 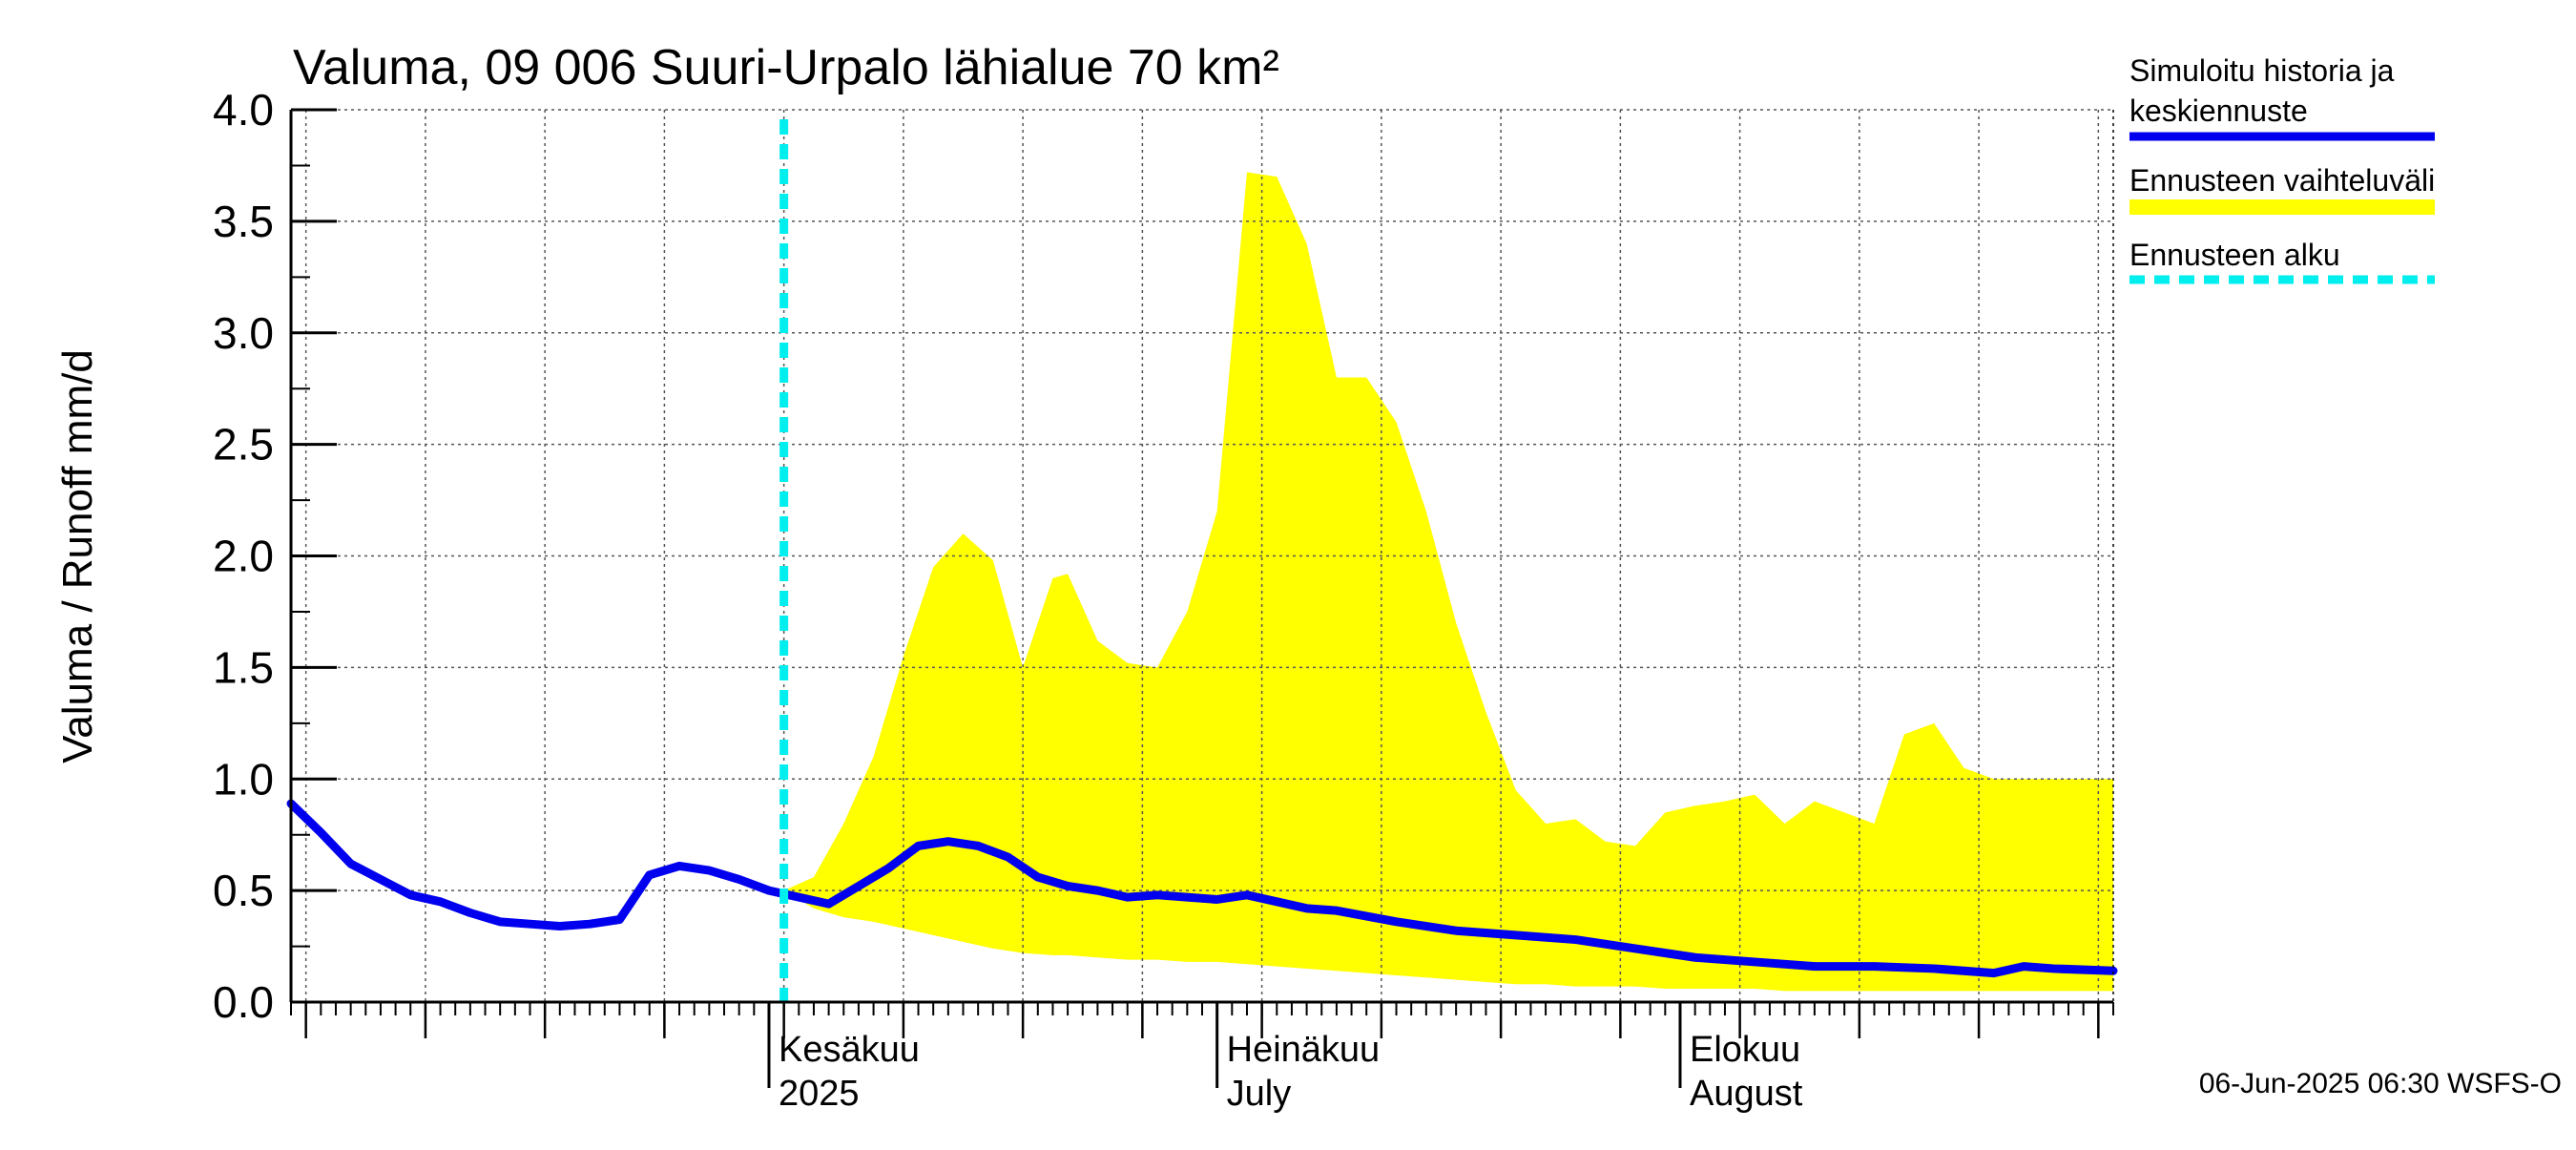 I want to click on month-label-en: 2025, so click(x=819, y=1094).